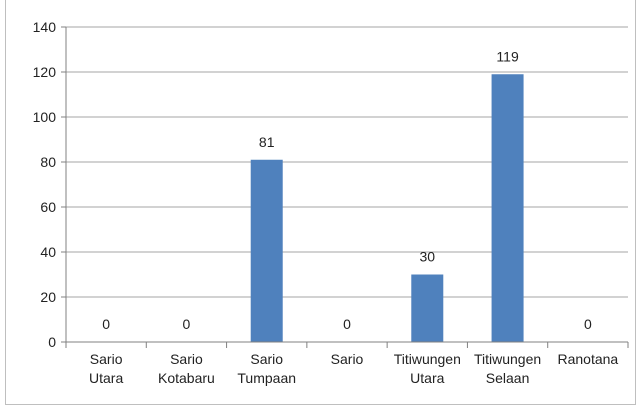 This screenshot has width=642, height=410. I want to click on x-tick-label: Sario Utara, so click(106, 368).